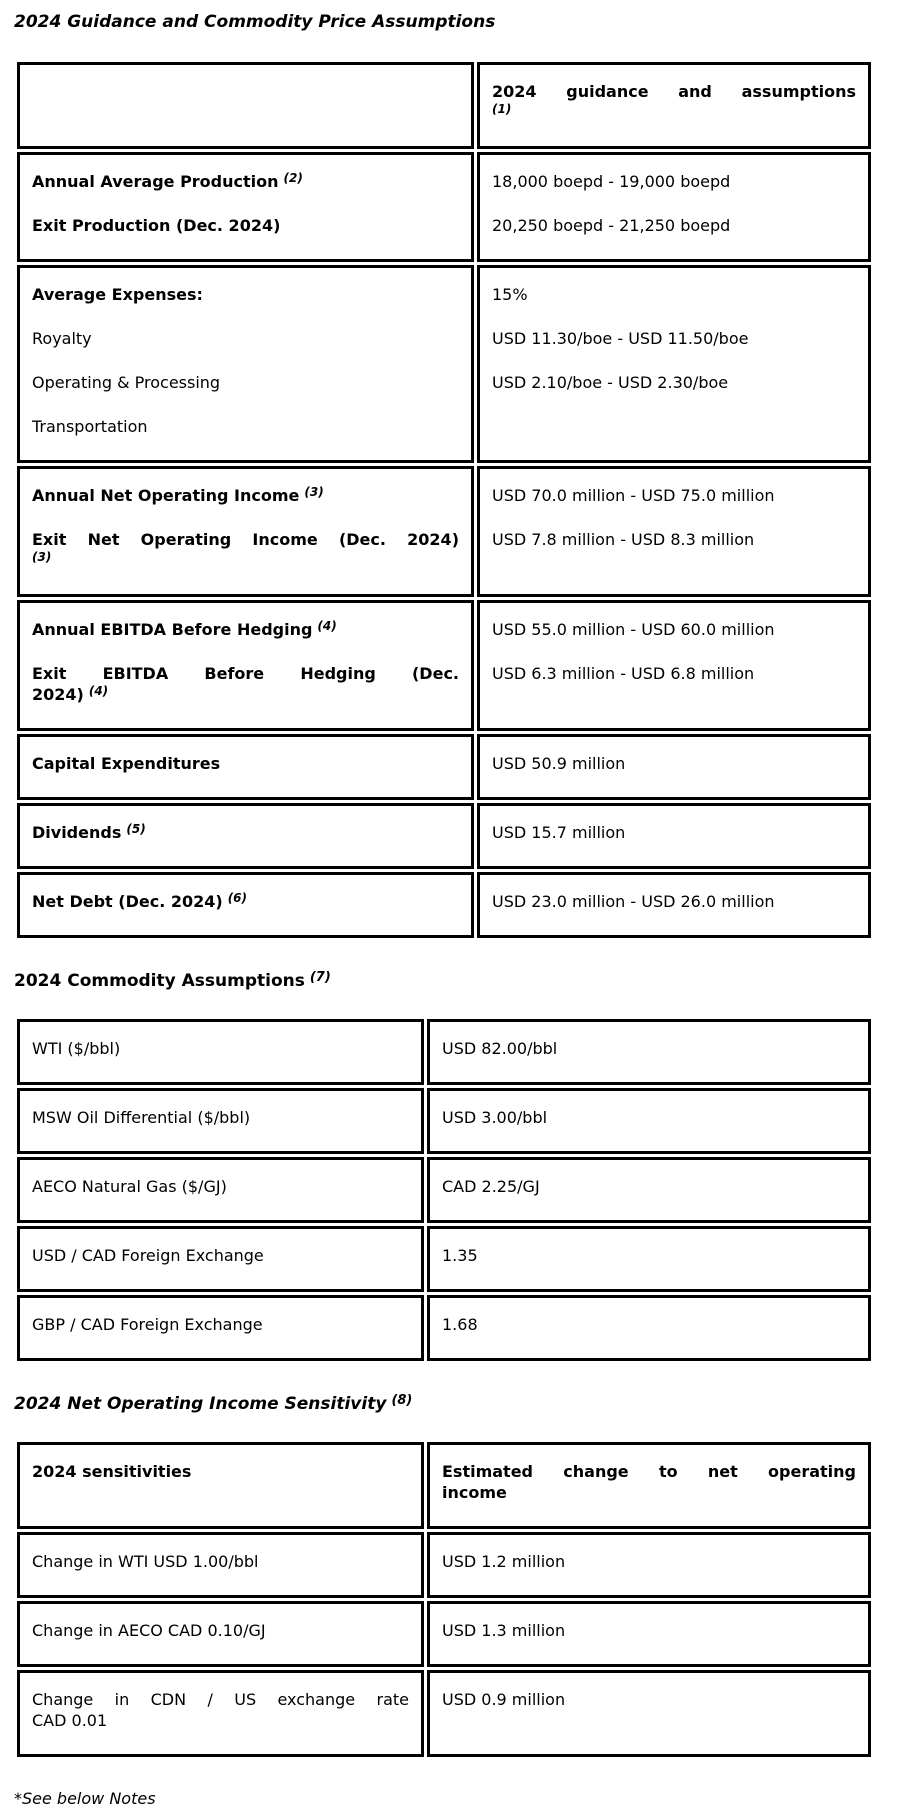 The height and width of the screenshot is (1814, 907). Describe the element at coordinates (444, 1404) in the screenshot. I see `sensitivity-section-heading: 2024 Net Operating Income Sensitivity (8)` at that location.